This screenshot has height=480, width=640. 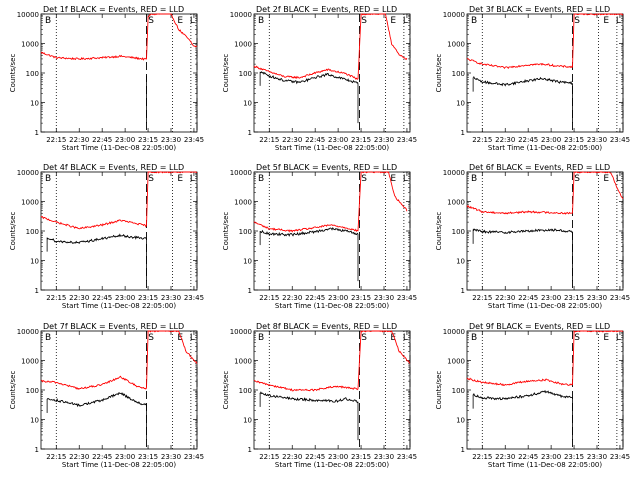 I want to click on chart-title: Det 8f BLACK = Events, RED = LLD, so click(x=326, y=326).